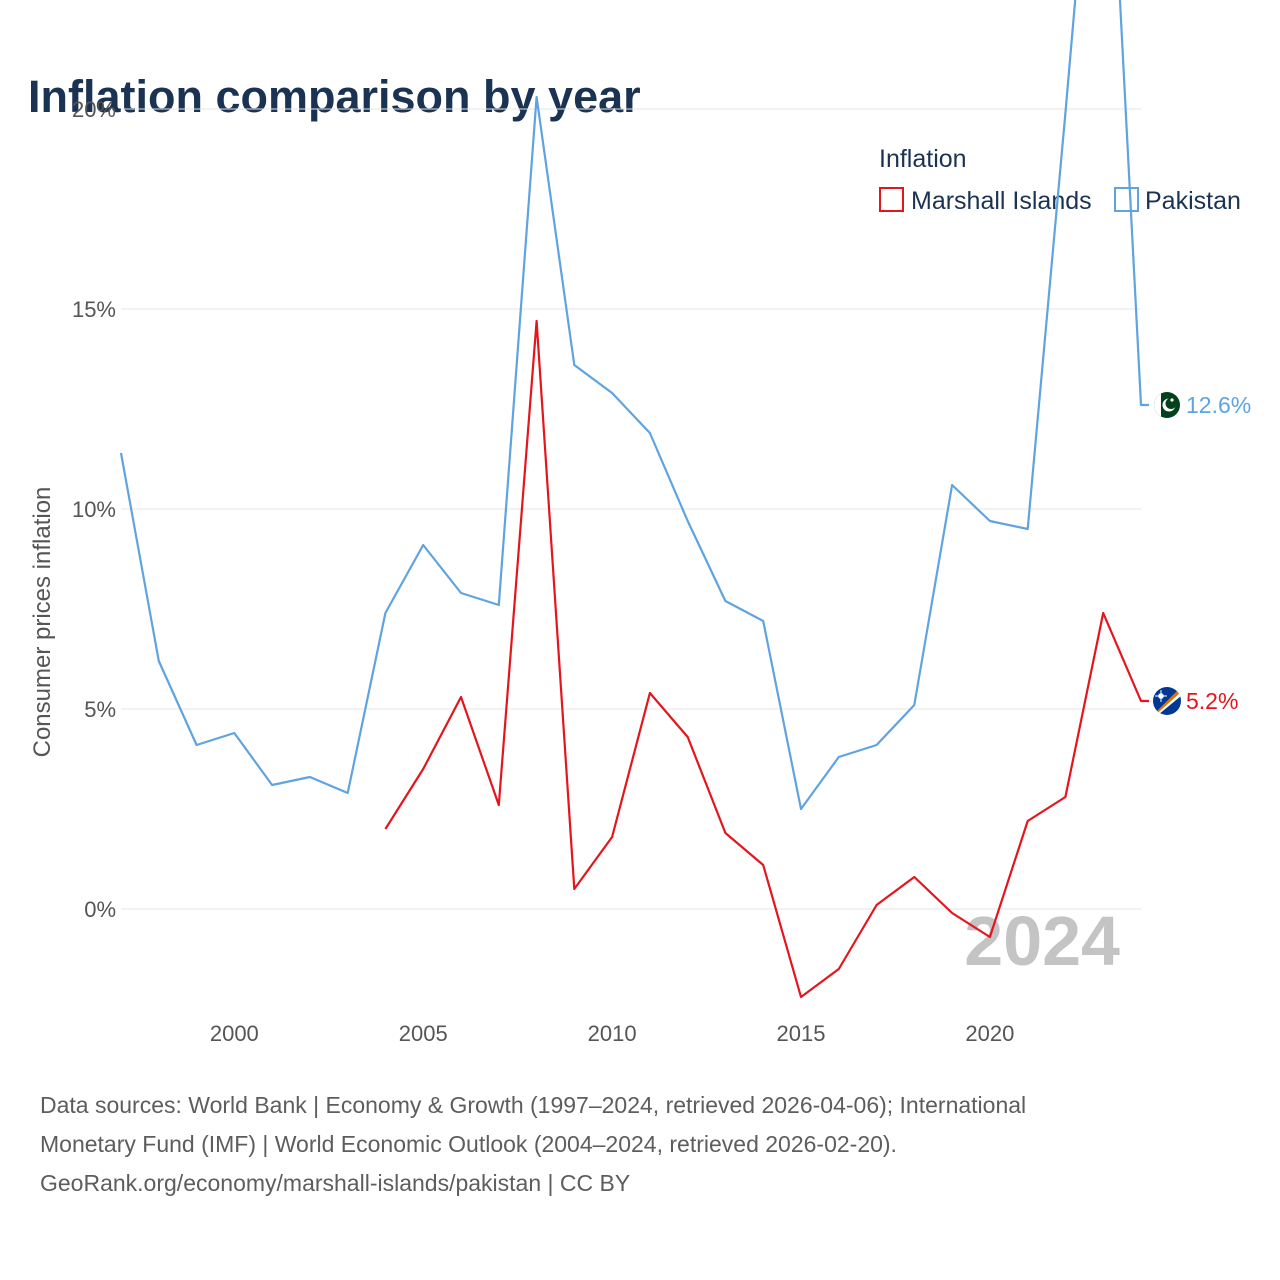 Image resolution: width=1280 pixels, height=1280 pixels. I want to click on x-tick-label: 2010, so click(612, 1033).